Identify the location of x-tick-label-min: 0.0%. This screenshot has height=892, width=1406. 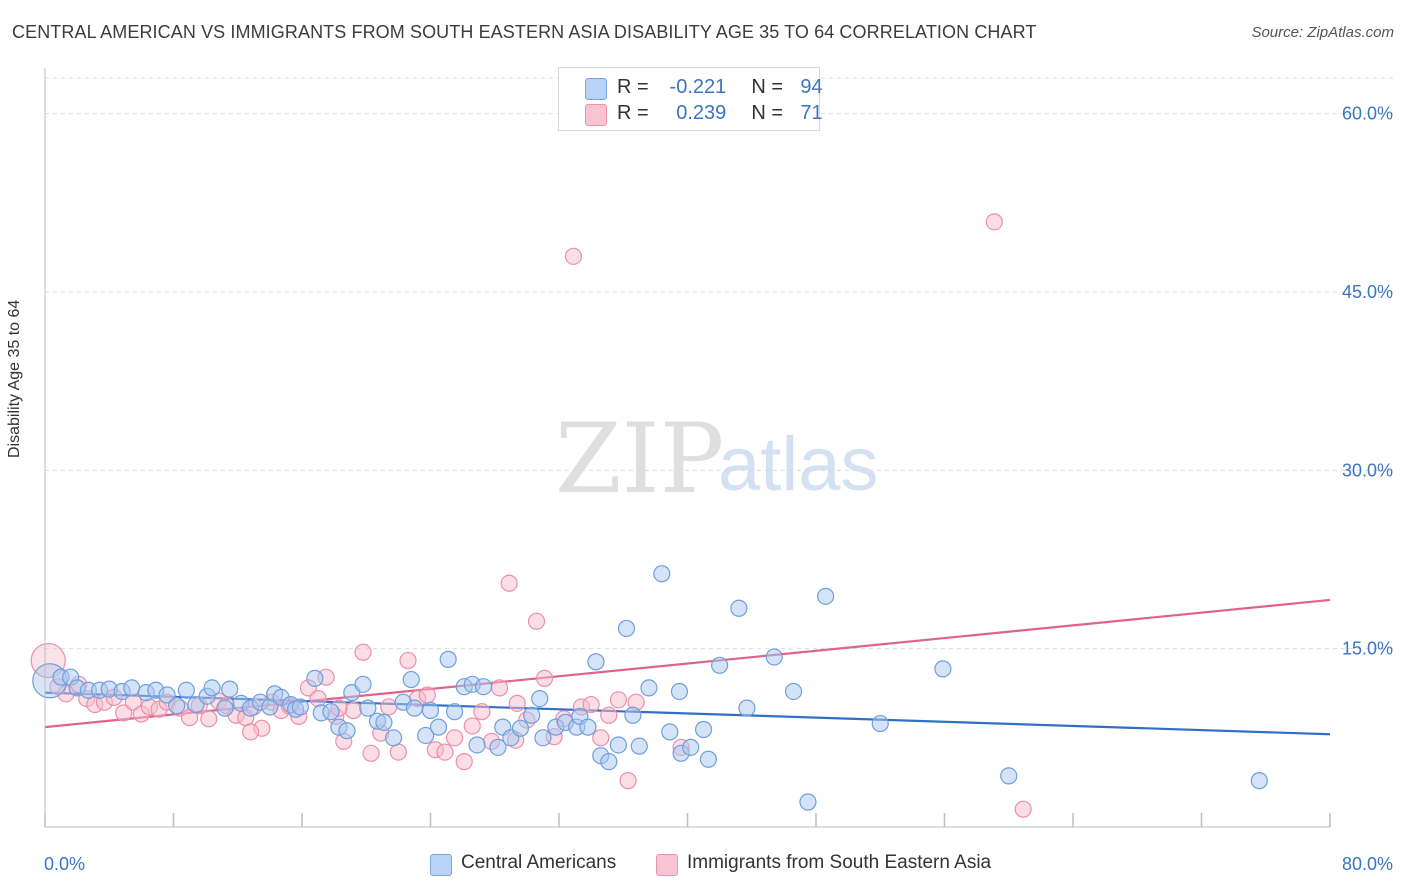
(64, 864).